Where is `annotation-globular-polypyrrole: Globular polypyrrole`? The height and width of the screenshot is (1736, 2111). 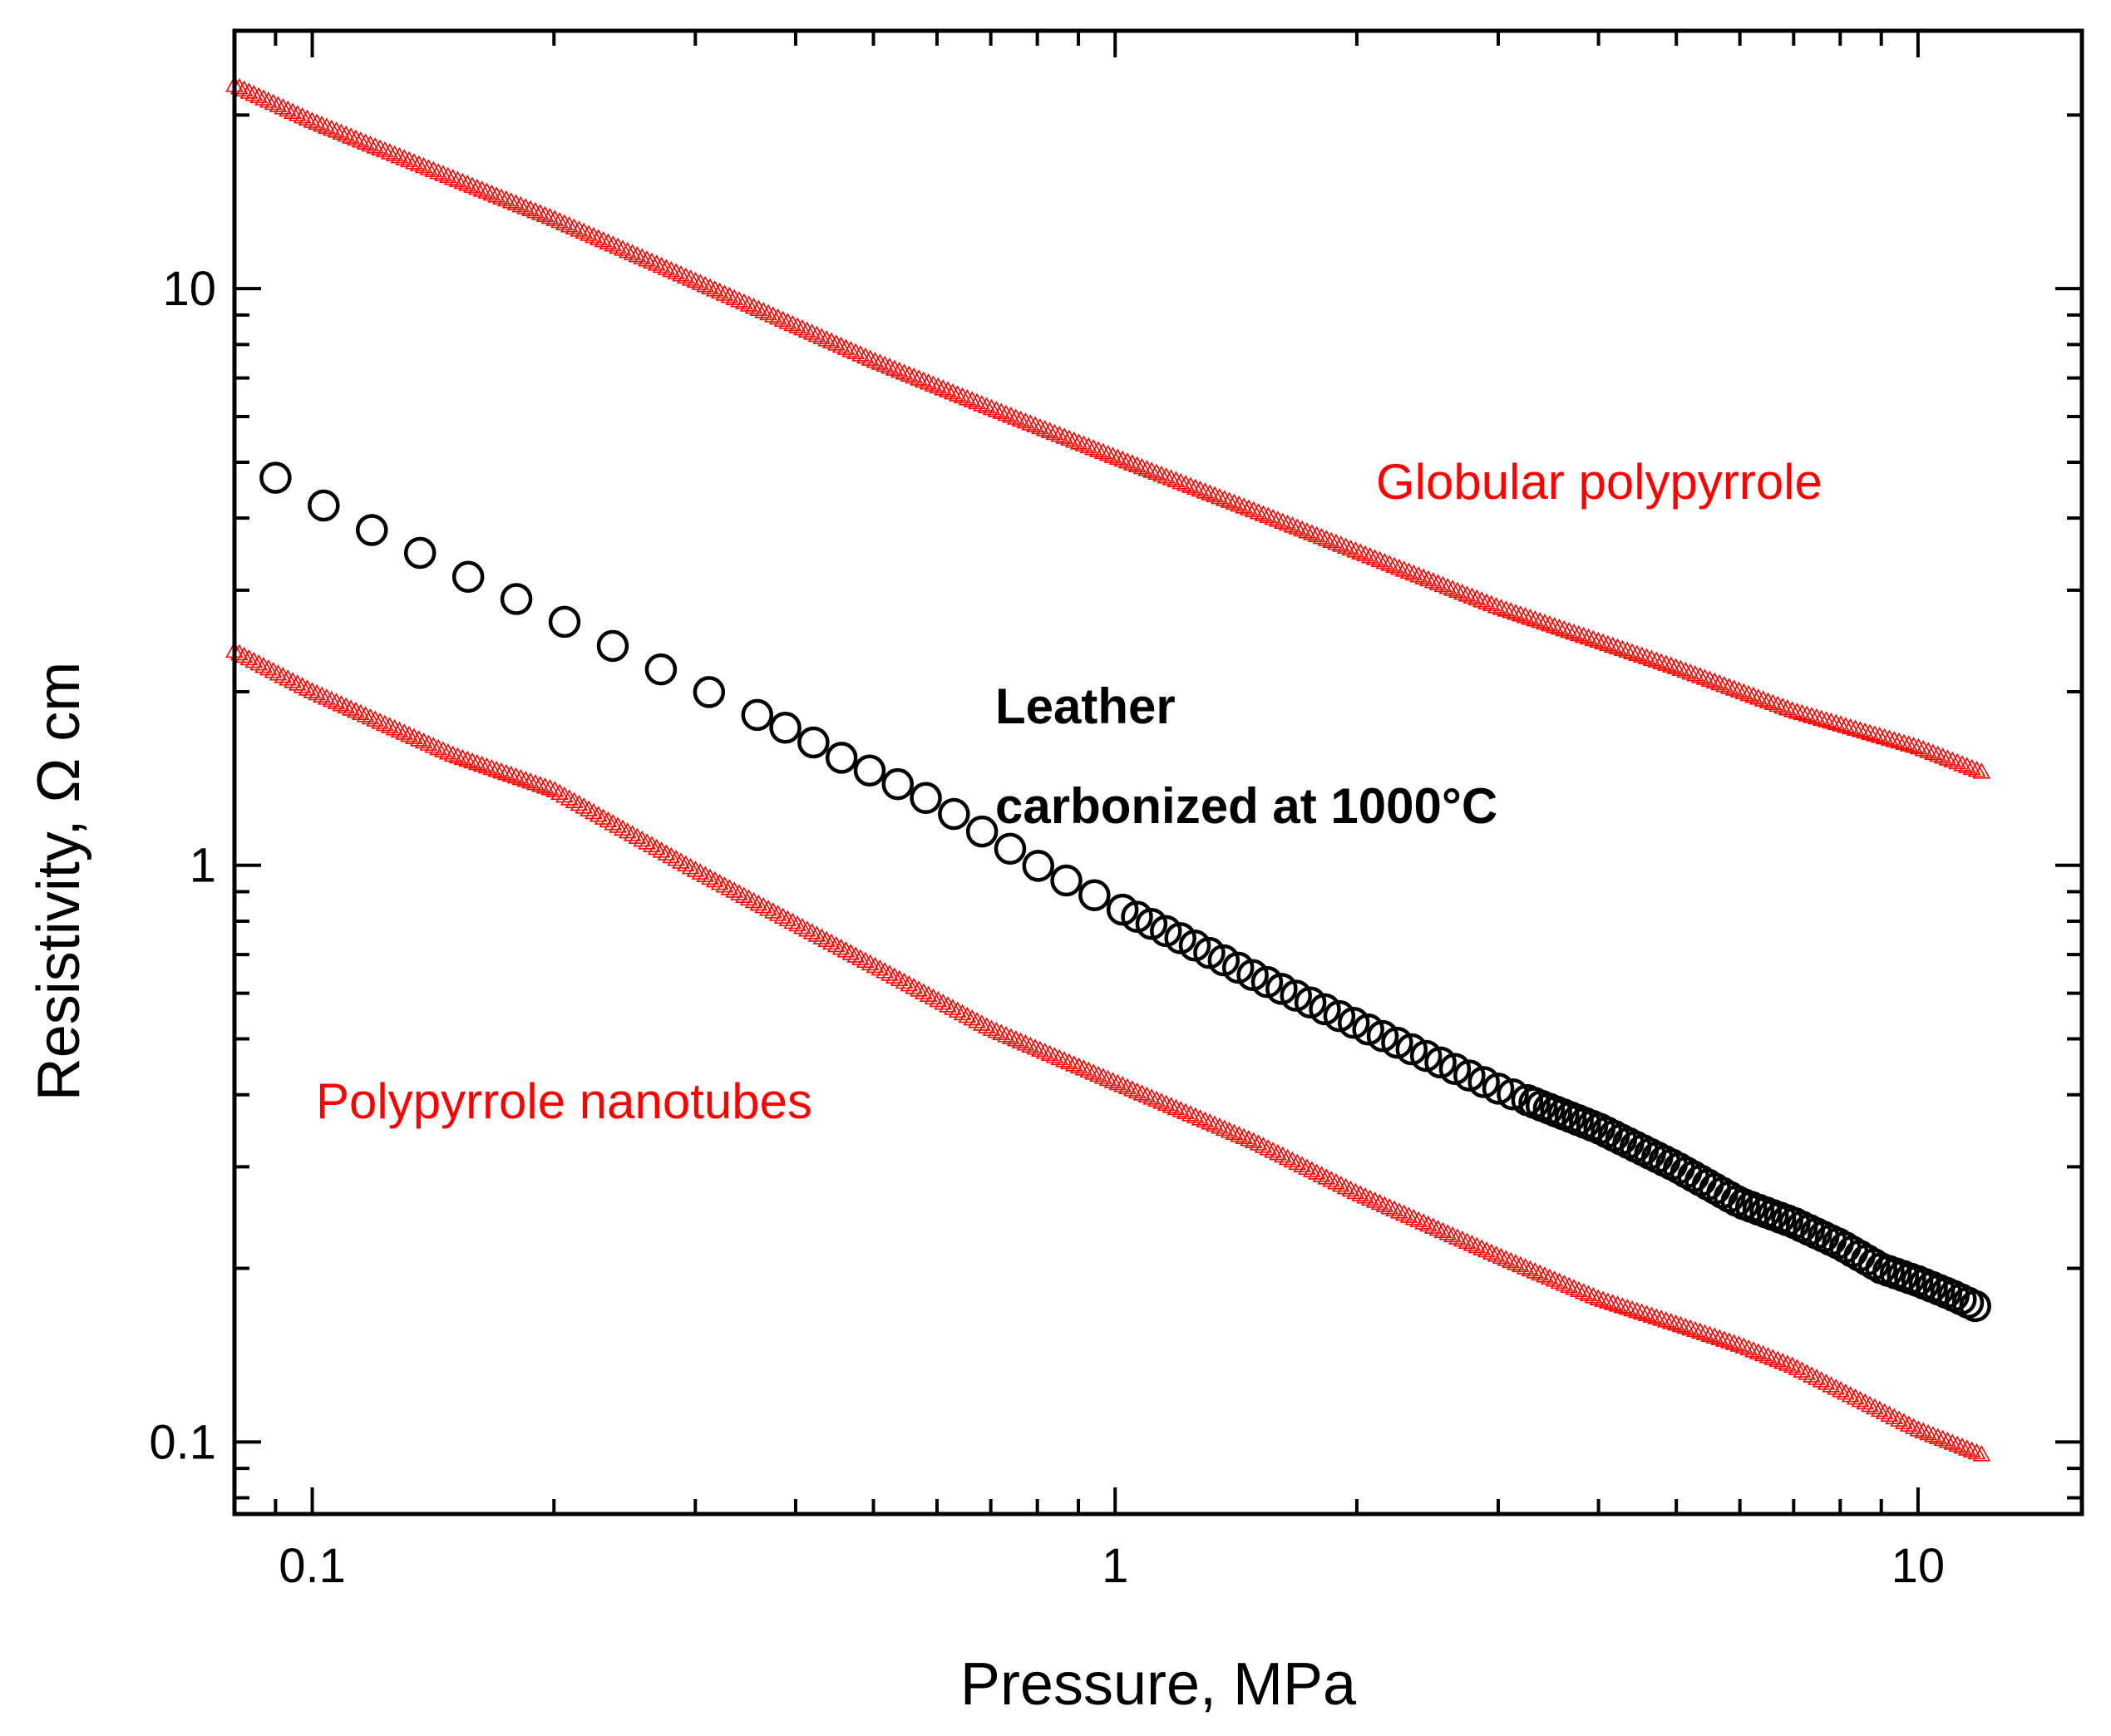 annotation-globular-polypyrrole: Globular polypyrrole is located at coordinates (1599, 482).